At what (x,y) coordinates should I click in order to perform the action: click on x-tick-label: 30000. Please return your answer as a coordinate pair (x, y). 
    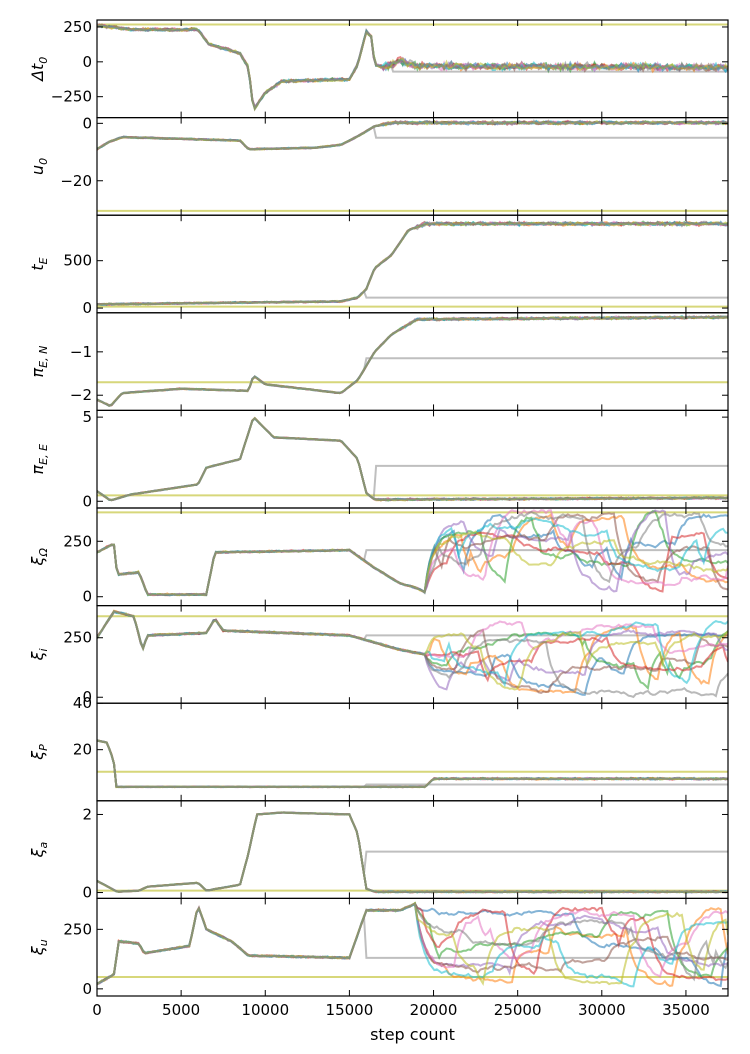
    Looking at the image, I should click on (602, 1010).